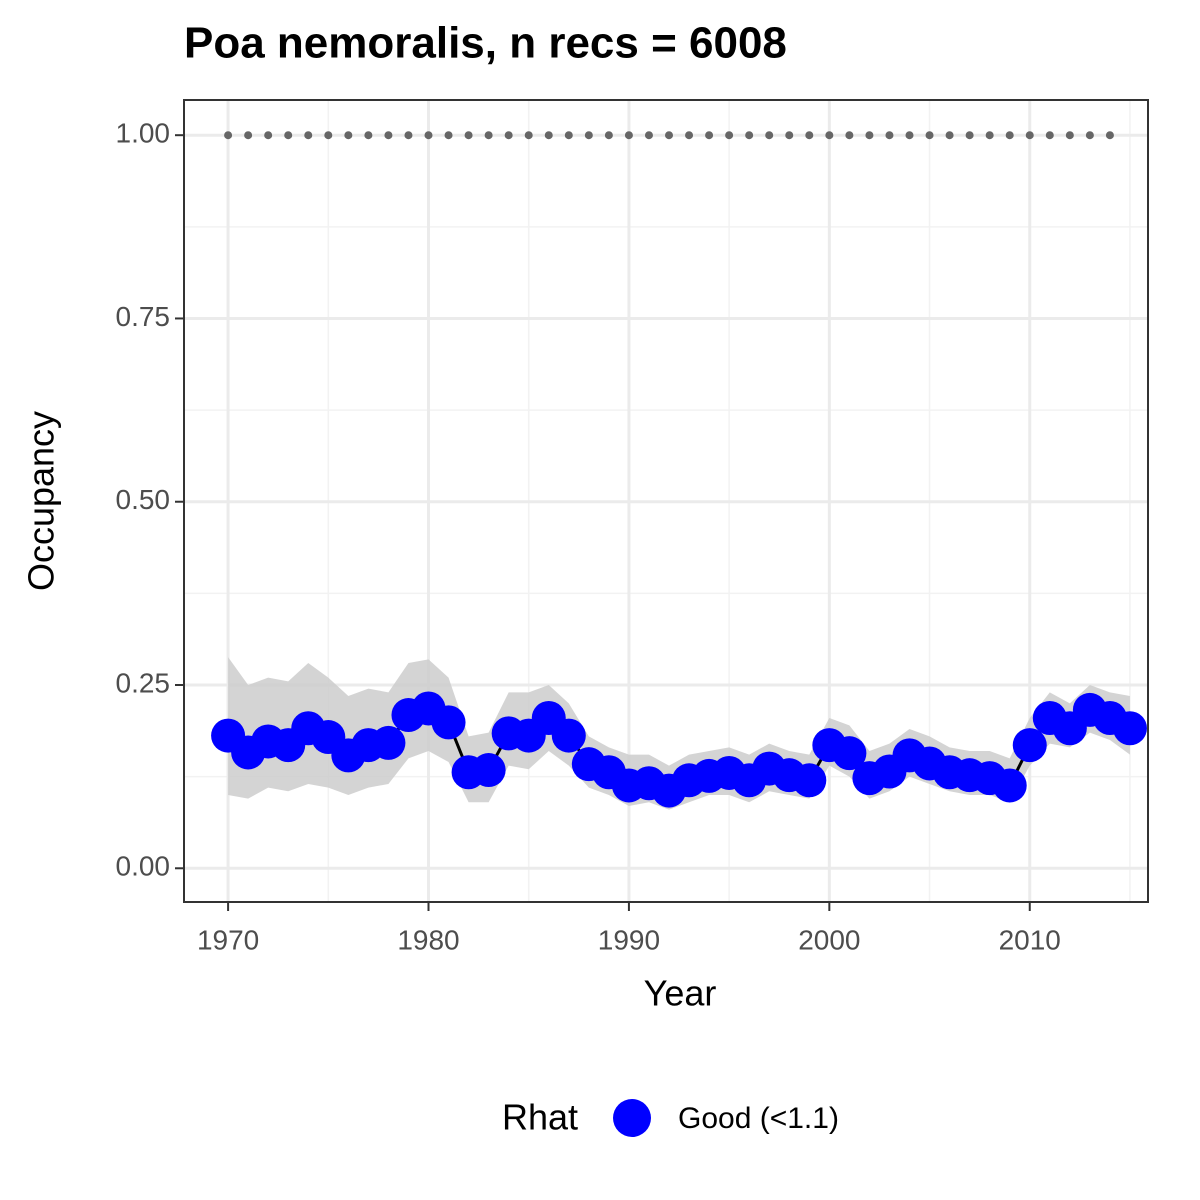  What do you see at coordinates (632, 1118) in the screenshot?
I see `legend-key` at bounding box center [632, 1118].